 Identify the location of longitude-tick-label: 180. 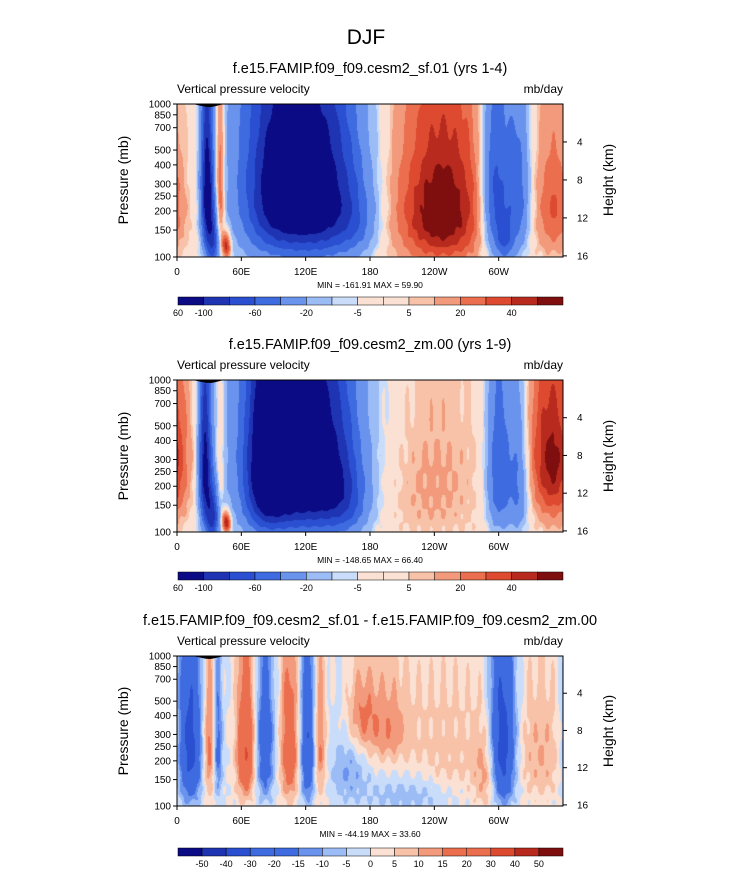
(370, 821).